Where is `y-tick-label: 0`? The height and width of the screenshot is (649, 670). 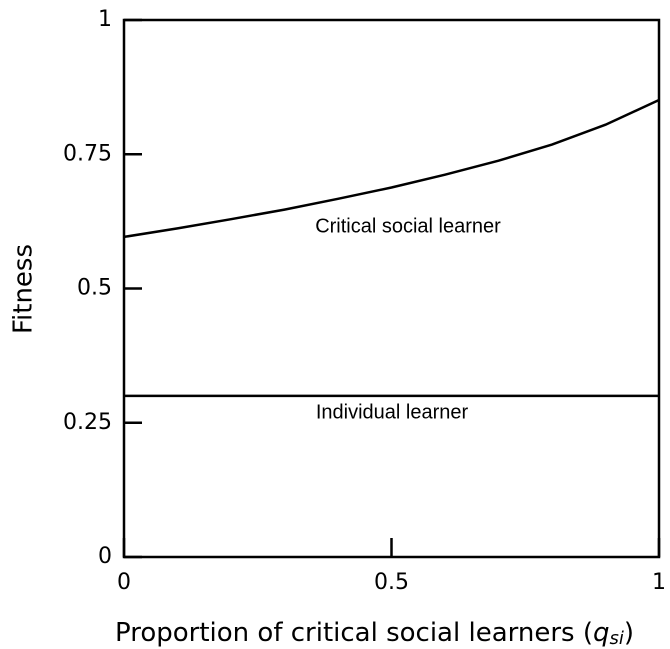
y-tick-label: 0 is located at coordinates (105, 556).